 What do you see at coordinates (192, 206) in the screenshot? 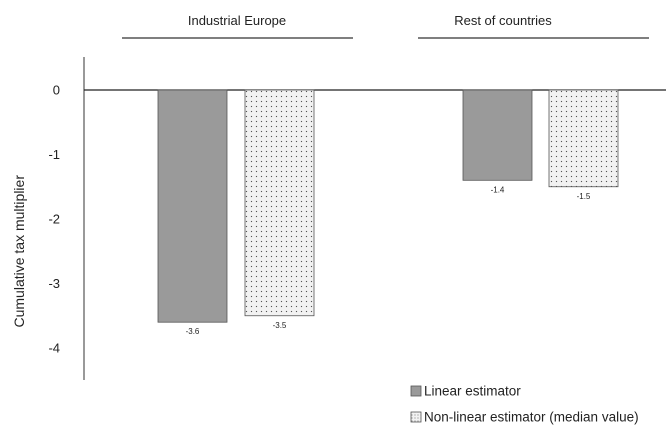
I see `bar-linear-industrial-europe` at bounding box center [192, 206].